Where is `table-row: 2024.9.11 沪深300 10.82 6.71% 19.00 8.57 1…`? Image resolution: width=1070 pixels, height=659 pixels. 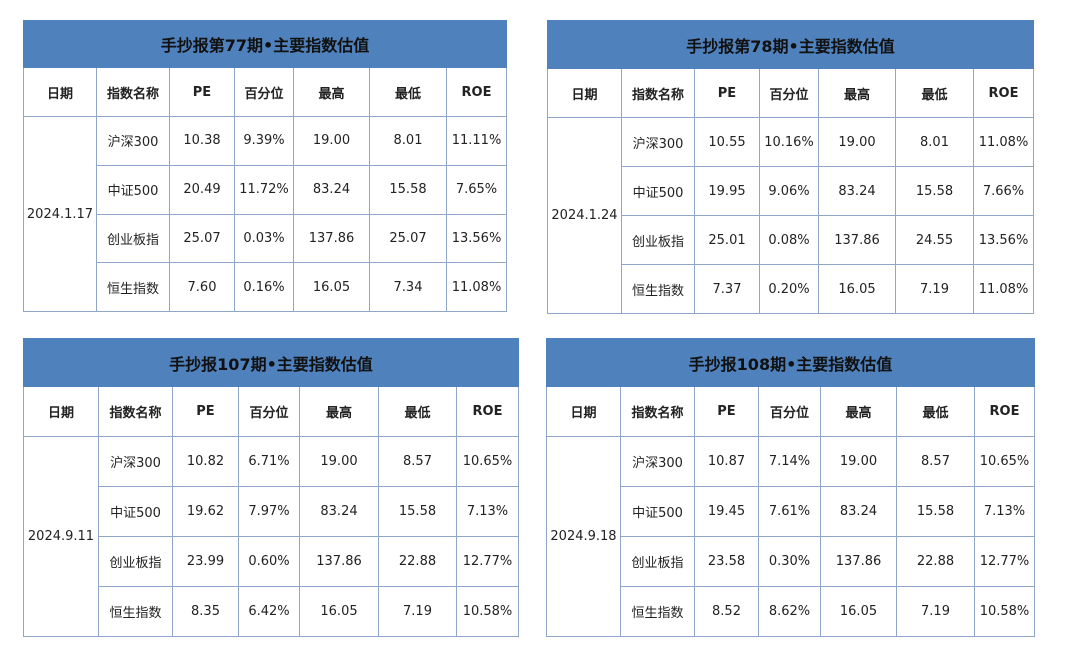
table-row: 2024.9.11 沪深300 10.82 6.71% 19.00 8.57 1… is located at coordinates (271, 536).